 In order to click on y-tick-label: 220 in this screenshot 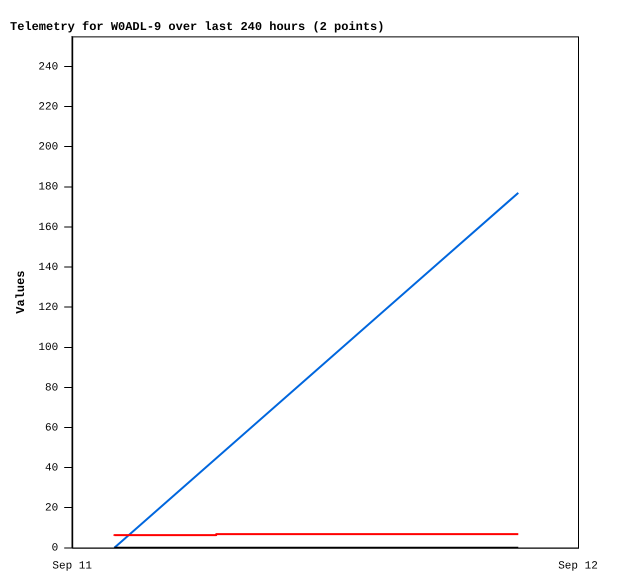, I will do `click(48, 108)`.